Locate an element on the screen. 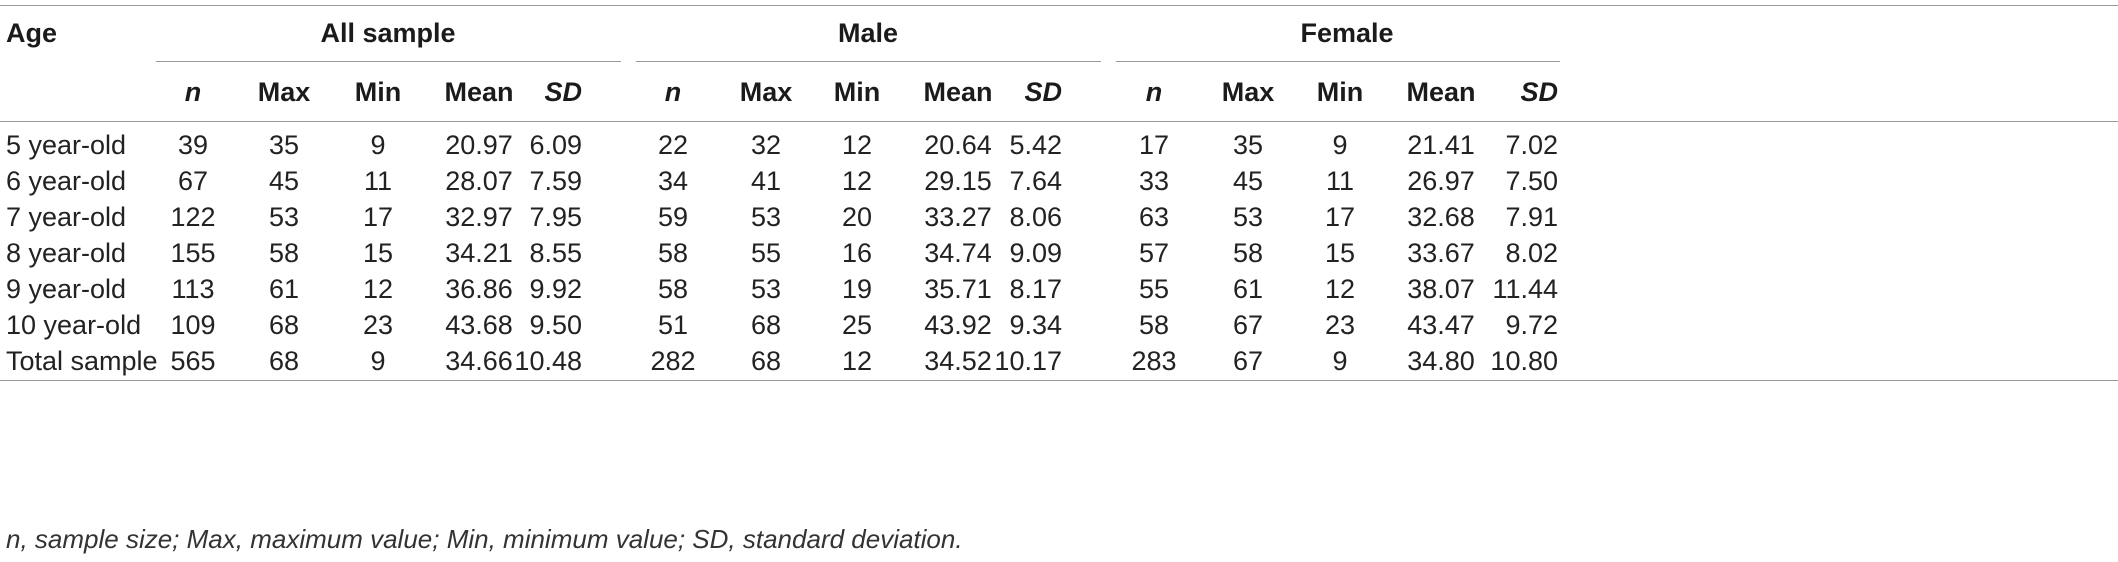 The image size is (2118, 562). table-cell: 39 is located at coordinates (193, 145).